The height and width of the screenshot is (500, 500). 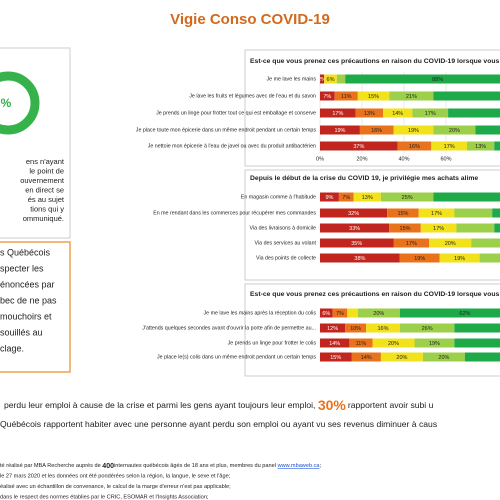 What do you see at coordinates (35, 307) in the screenshot?
I see `left-box` at bounding box center [35, 307].